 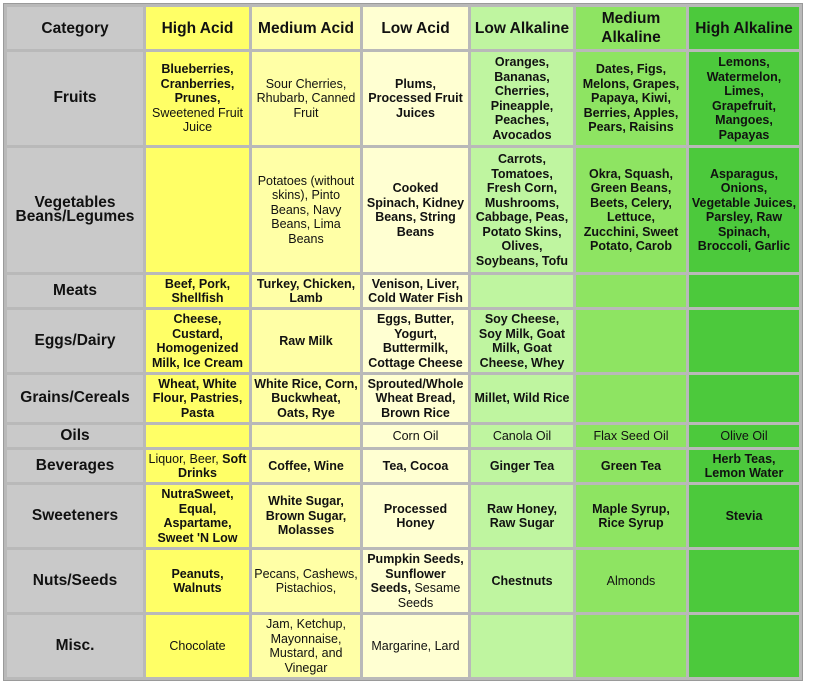 What do you see at coordinates (197, 28) in the screenshot?
I see `header-high-acid: High Acid` at bounding box center [197, 28].